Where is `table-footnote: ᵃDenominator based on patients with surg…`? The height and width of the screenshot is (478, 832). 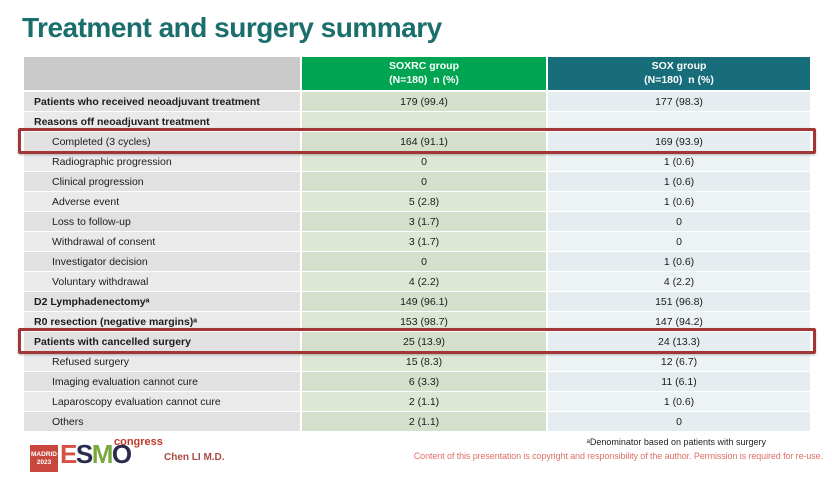
table-footnote: ᵃDenominator based on patients with surg… is located at coordinates (676, 442).